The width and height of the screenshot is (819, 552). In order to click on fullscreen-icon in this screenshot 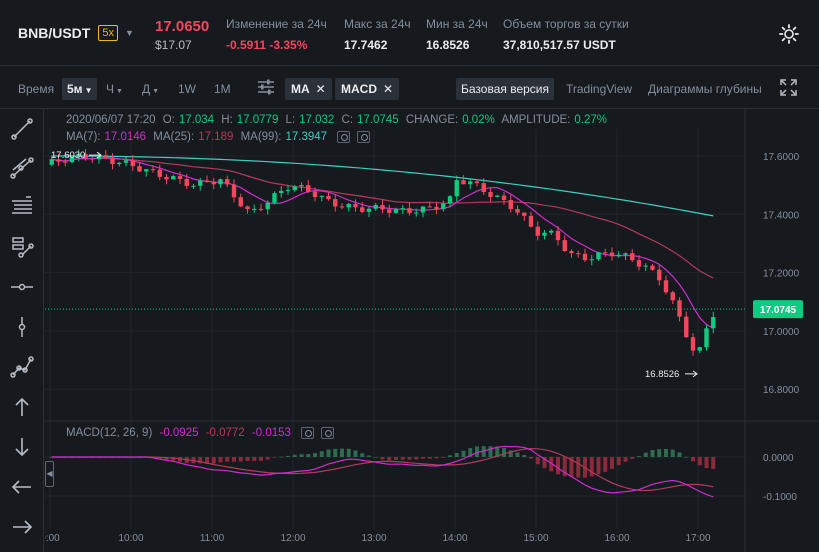, I will do `click(788, 87)`.